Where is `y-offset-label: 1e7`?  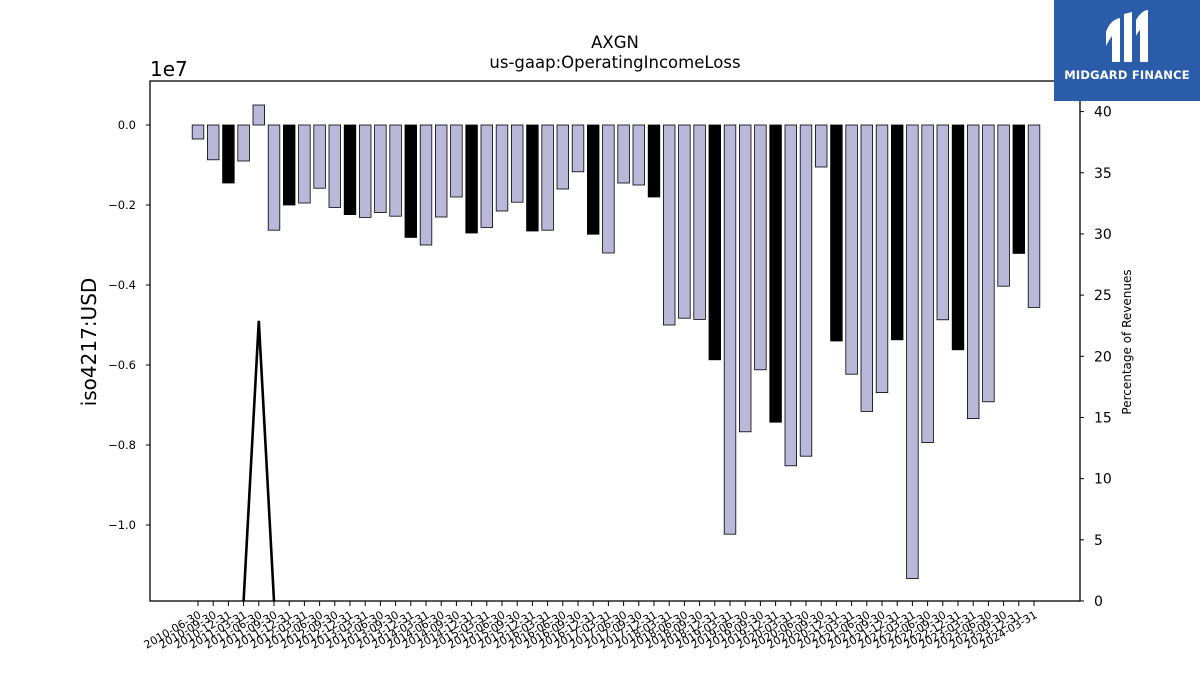
y-offset-label: 1e7 is located at coordinates (169, 69).